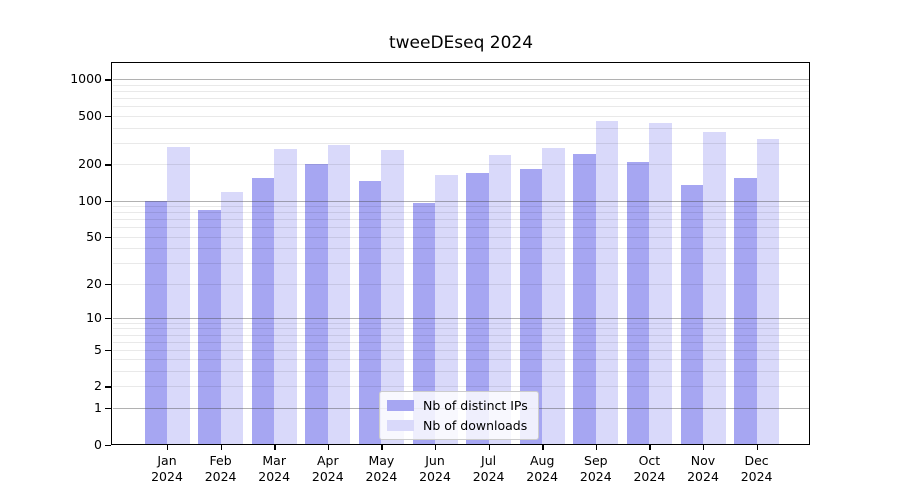 This screenshot has height=500, width=900. What do you see at coordinates (756, 468) in the screenshot?
I see `x-tick-label-dec: Dec 2024` at bounding box center [756, 468].